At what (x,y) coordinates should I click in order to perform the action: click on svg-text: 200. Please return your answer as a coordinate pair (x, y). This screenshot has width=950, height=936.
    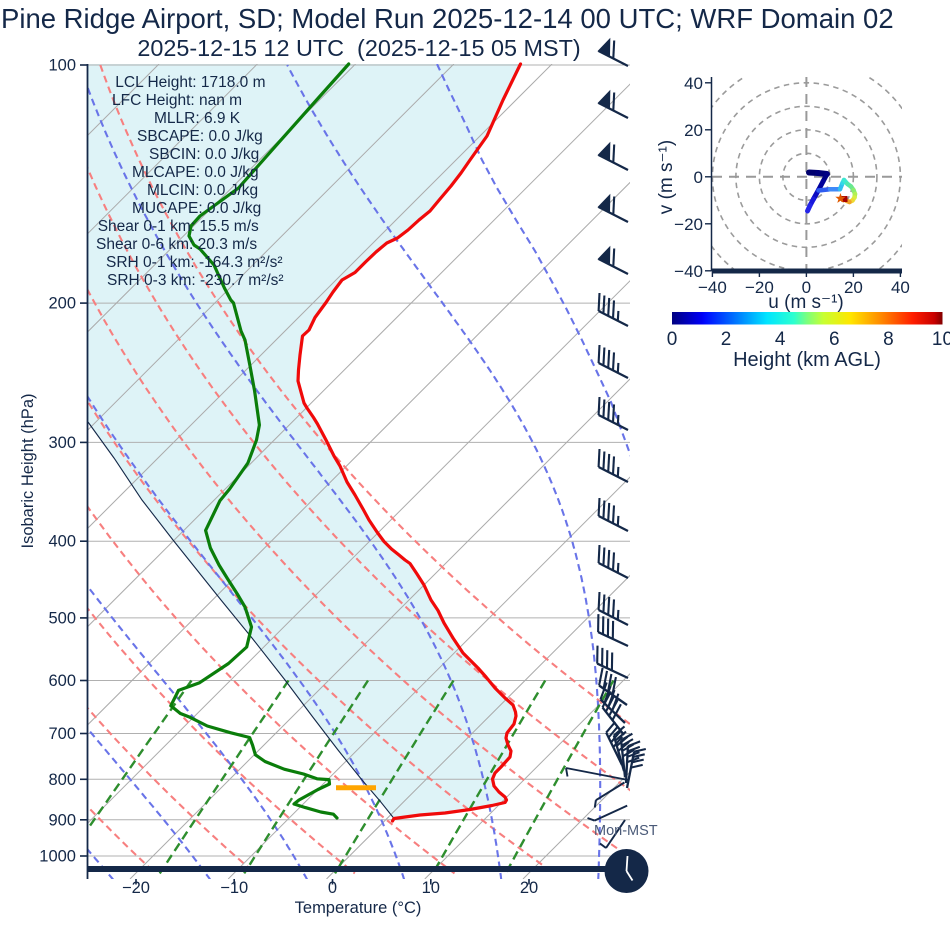
    Looking at the image, I should click on (62, 304).